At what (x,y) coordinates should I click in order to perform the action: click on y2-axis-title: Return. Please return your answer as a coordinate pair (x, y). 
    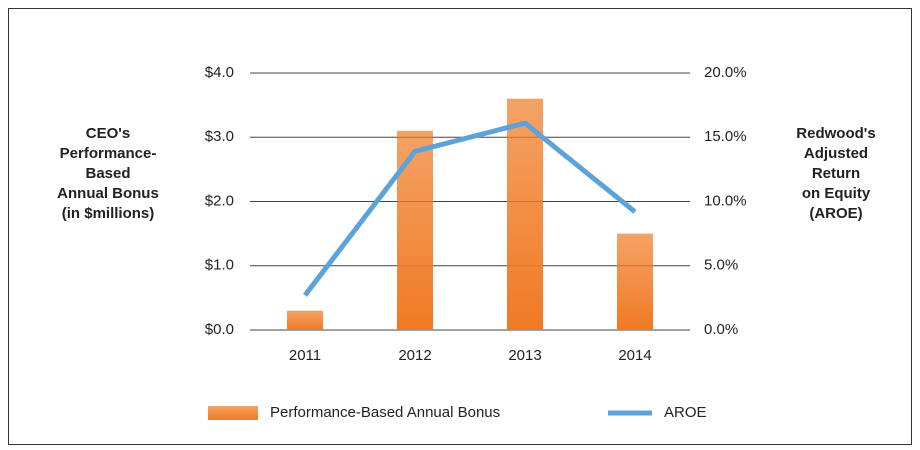
    Looking at the image, I should click on (836, 173).